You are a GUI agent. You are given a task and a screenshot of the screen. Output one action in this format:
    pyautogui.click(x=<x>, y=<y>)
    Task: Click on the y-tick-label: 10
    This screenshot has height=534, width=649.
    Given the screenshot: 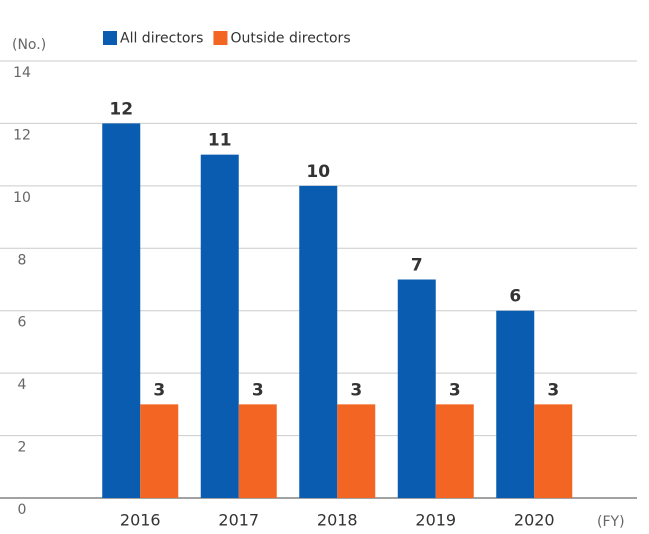 What is the action you would take?
    pyautogui.click(x=22, y=198)
    